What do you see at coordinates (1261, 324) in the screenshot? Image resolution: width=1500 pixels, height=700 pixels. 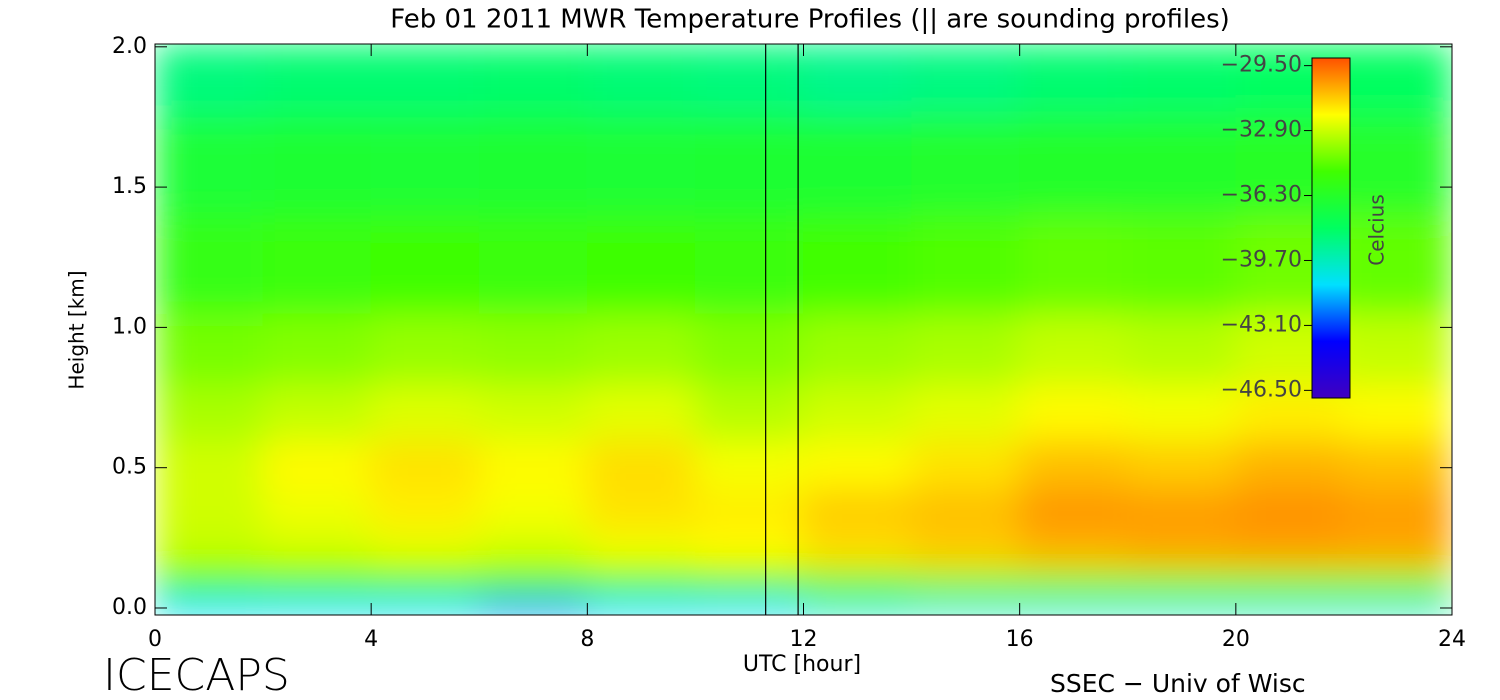 I see `colorbar-tick-label: −43.10` at bounding box center [1261, 324].